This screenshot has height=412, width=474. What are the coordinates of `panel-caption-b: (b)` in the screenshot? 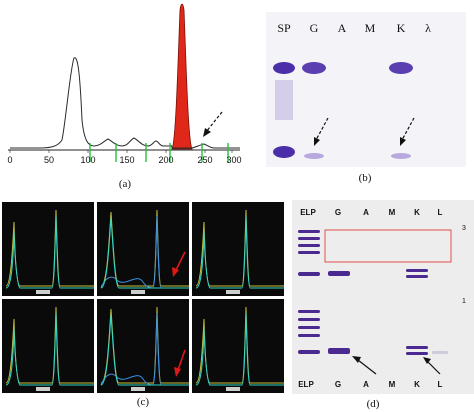 It's located at (365, 178).